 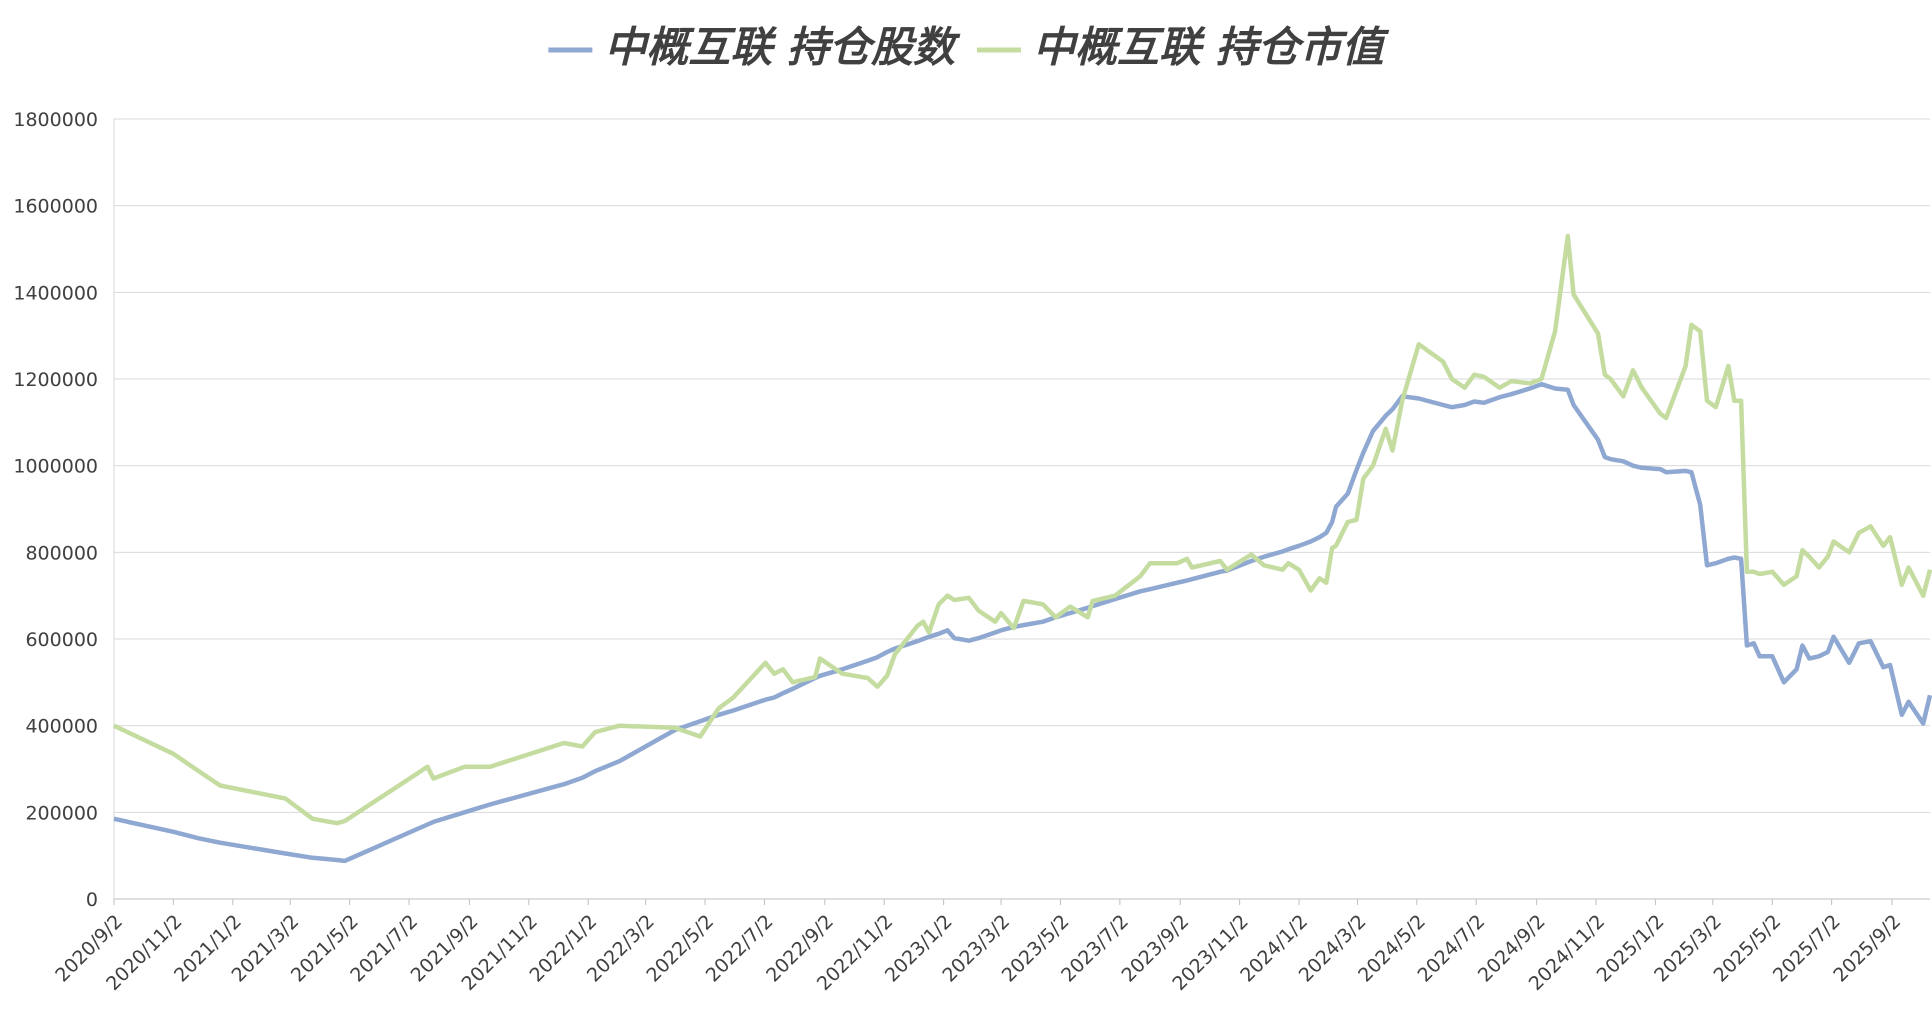 What do you see at coordinates (782, 47) in the screenshot?
I see `legend-label: 中概互联 持仓股数` at bounding box center [782, 47].